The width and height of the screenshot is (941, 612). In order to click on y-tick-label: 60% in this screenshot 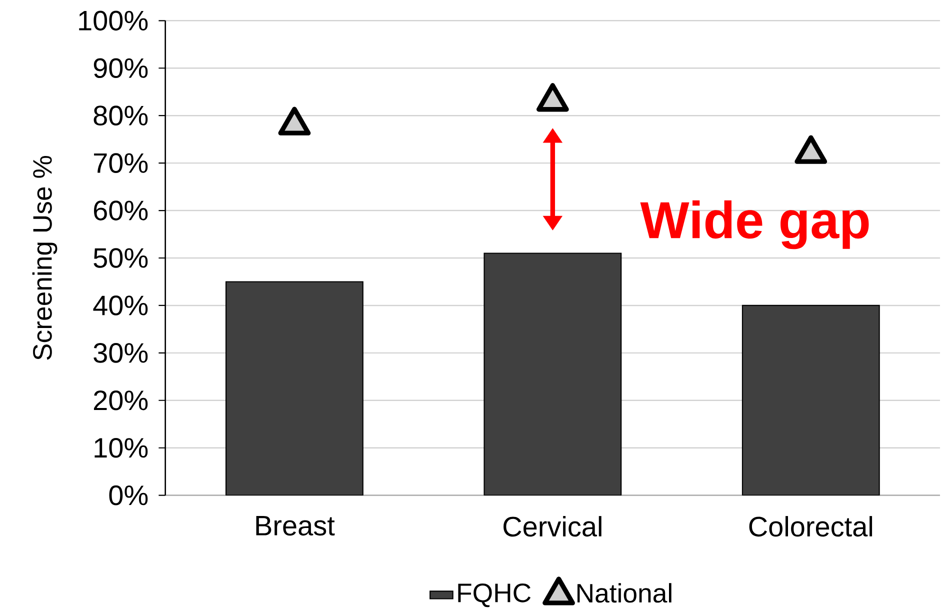, I will do `click(121, 210)`.